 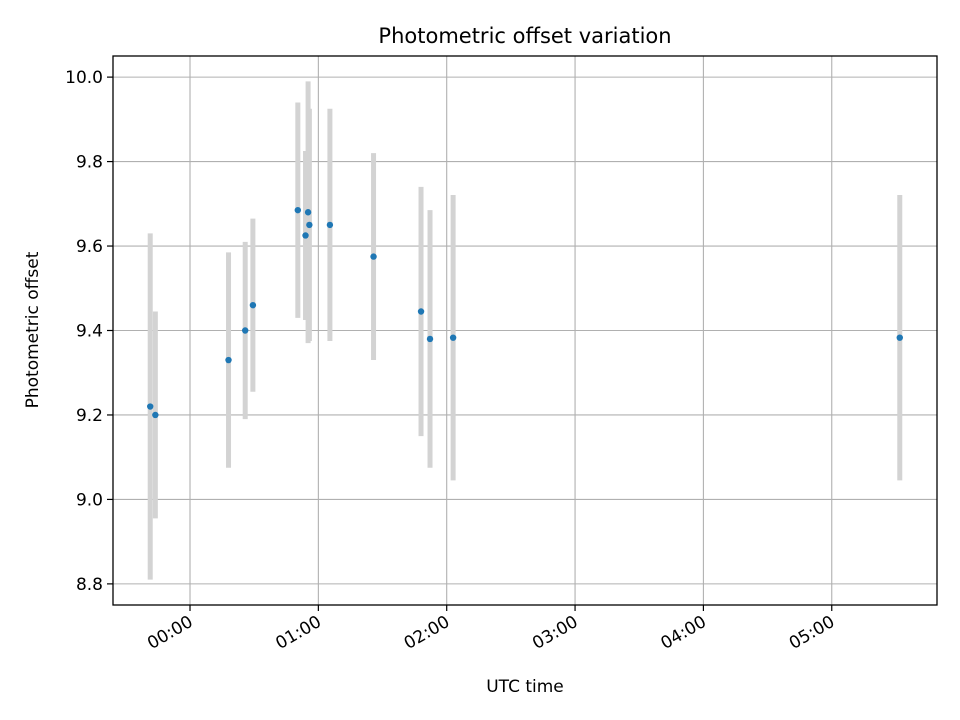 What do you see at coordinates (89, 163) in the screenshot?
I see `y-tick-label: 9.8` at bounding box center [89, 163].